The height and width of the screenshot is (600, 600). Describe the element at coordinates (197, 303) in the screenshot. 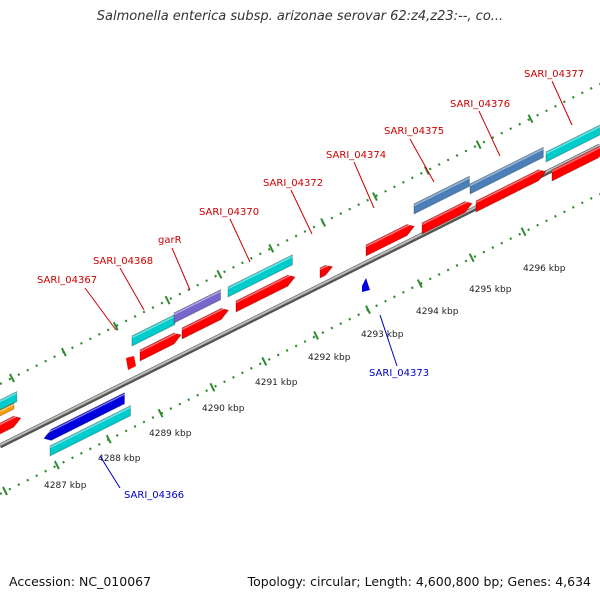

I see `gene-sari-04368-feature-highlight` at that location.